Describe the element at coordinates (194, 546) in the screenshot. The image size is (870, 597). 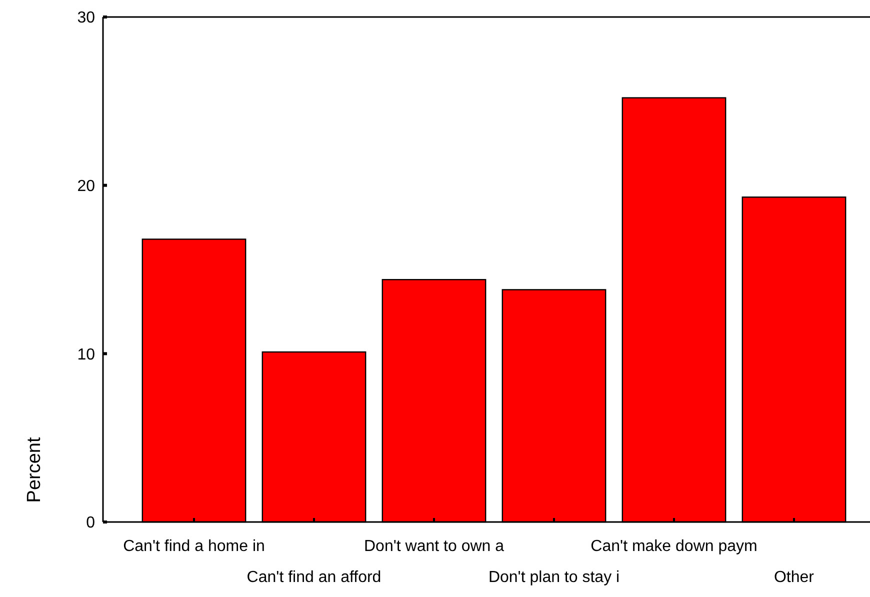
I see `x-tick-label: Can't find a home in` at that location.